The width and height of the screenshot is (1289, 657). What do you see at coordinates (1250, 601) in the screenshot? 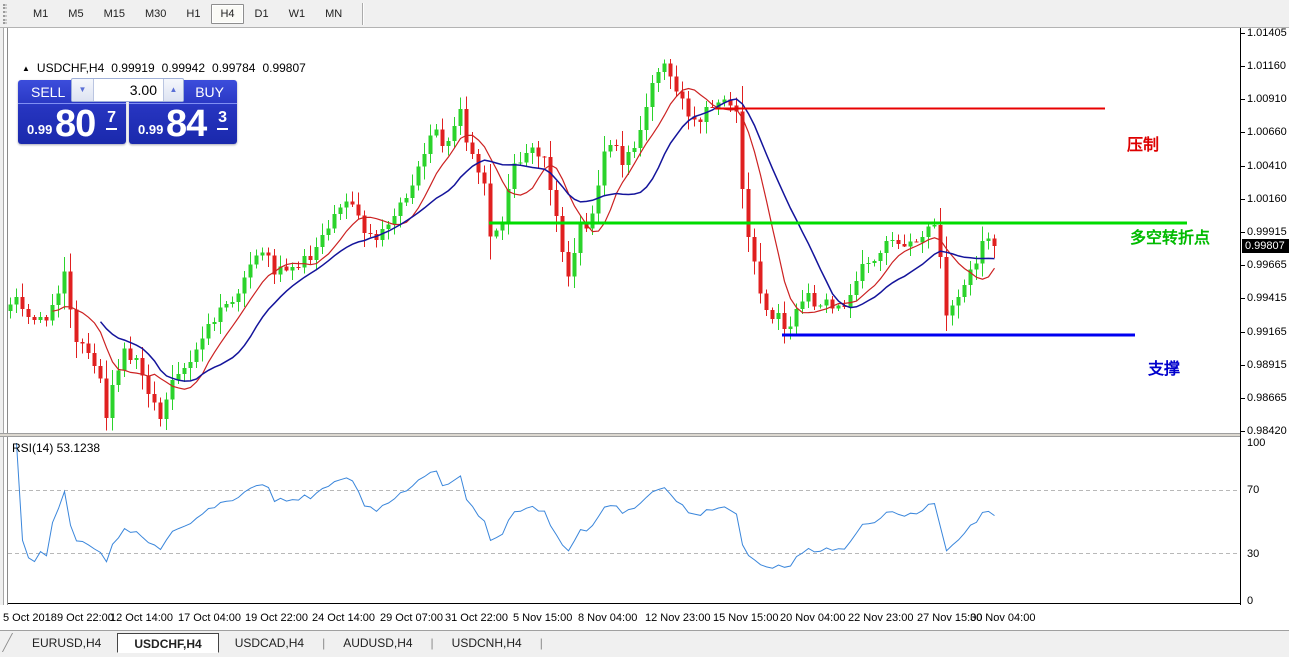
I see `rsi-tick: 0` at bounding box center [1250, 601].